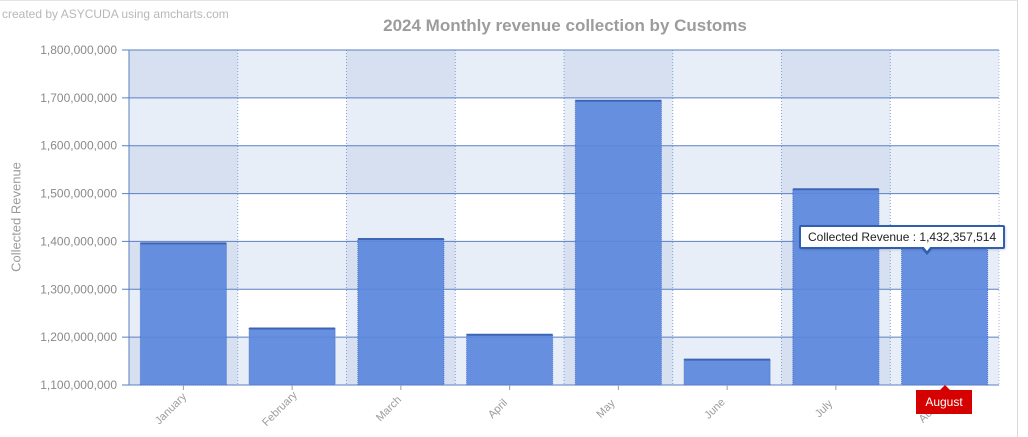 This screenshot has width=1028, height=437. I want to click on value-tooltip: Collected Revenue : 1,432,357,514, so click(902, 240).